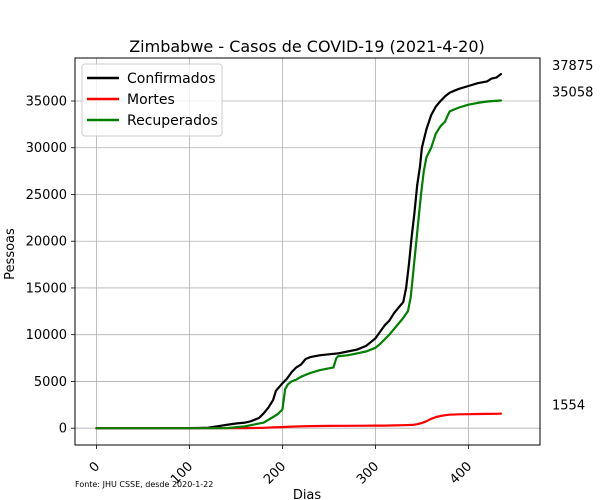  Describe the element at coordinates (46, 102) in the screenshot. I see `y-tick-label: 35000` at that location.